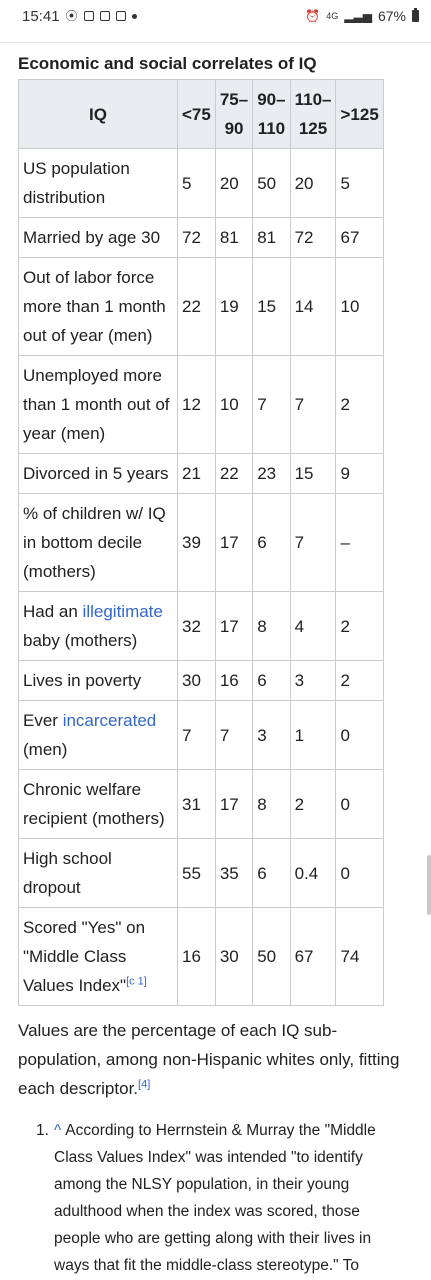  I want to click on table-cell: 32, so click(196, 626).